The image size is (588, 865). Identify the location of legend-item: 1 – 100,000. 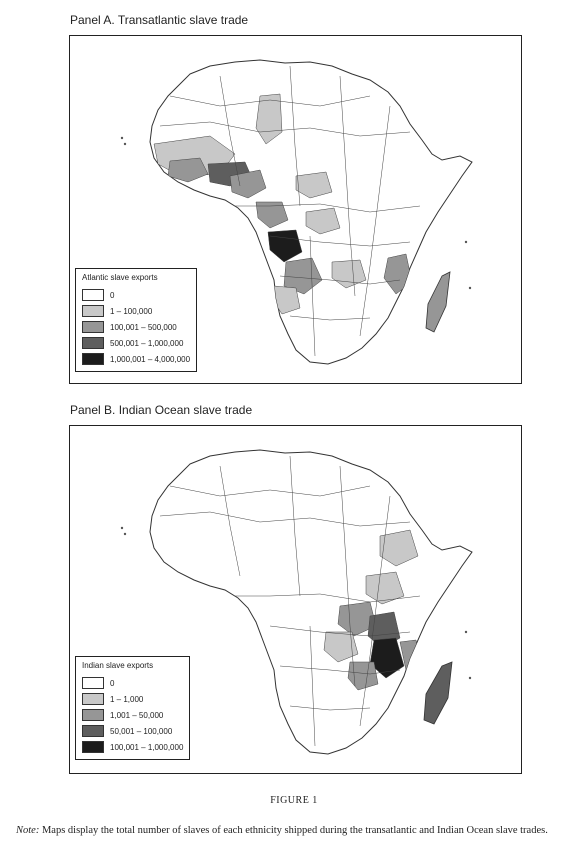
(136, 311).